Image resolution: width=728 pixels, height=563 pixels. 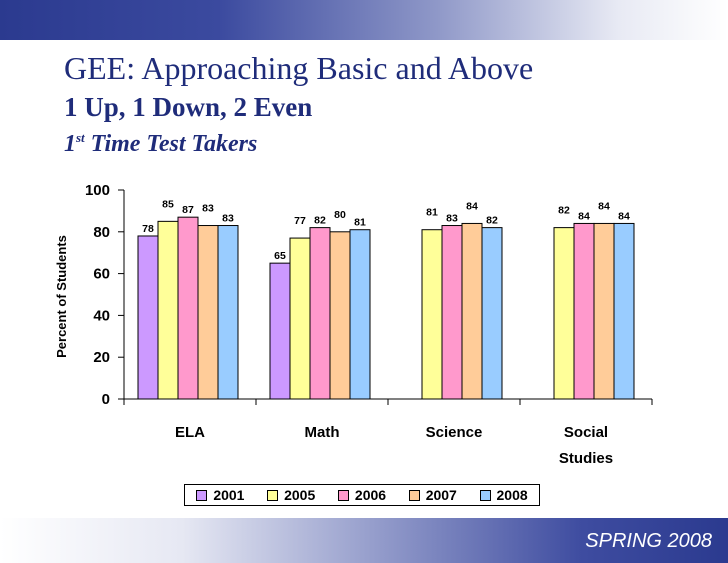 What do you see at coordinates (97, 190) in the screenshot?
I see `y-tick-label: 100` at bounding box center [97, 190].